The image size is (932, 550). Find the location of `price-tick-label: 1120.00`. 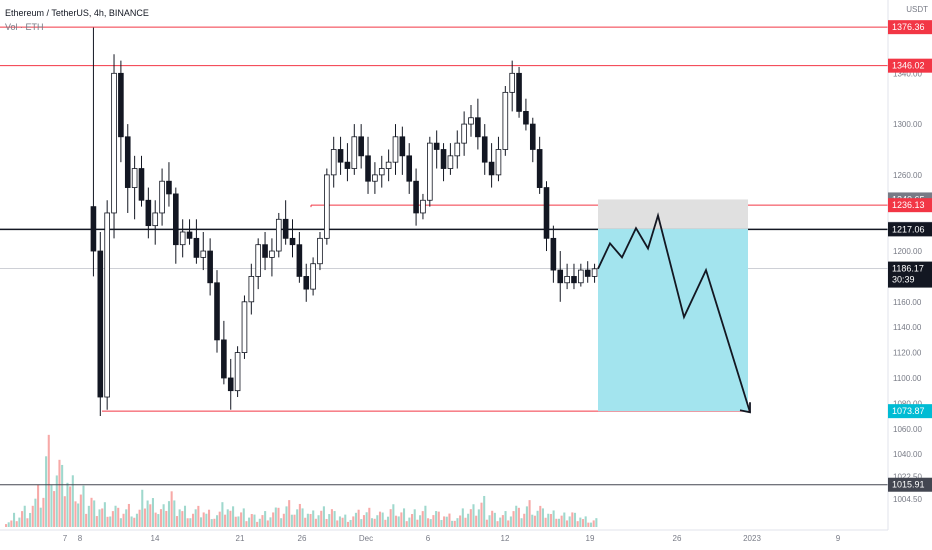

price-tick-label: 1120.00 is located at coordinates (907, 353).